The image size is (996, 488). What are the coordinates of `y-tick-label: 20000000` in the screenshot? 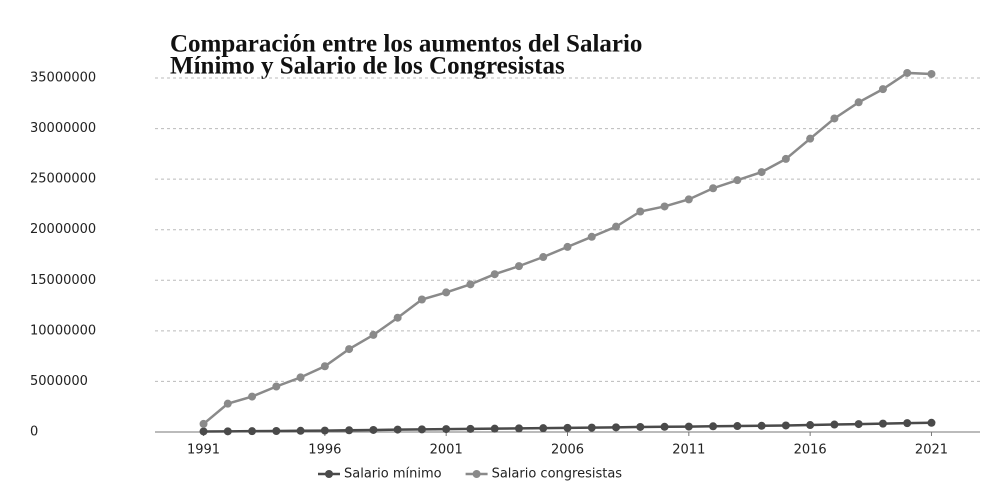 It's located at (63, 229).